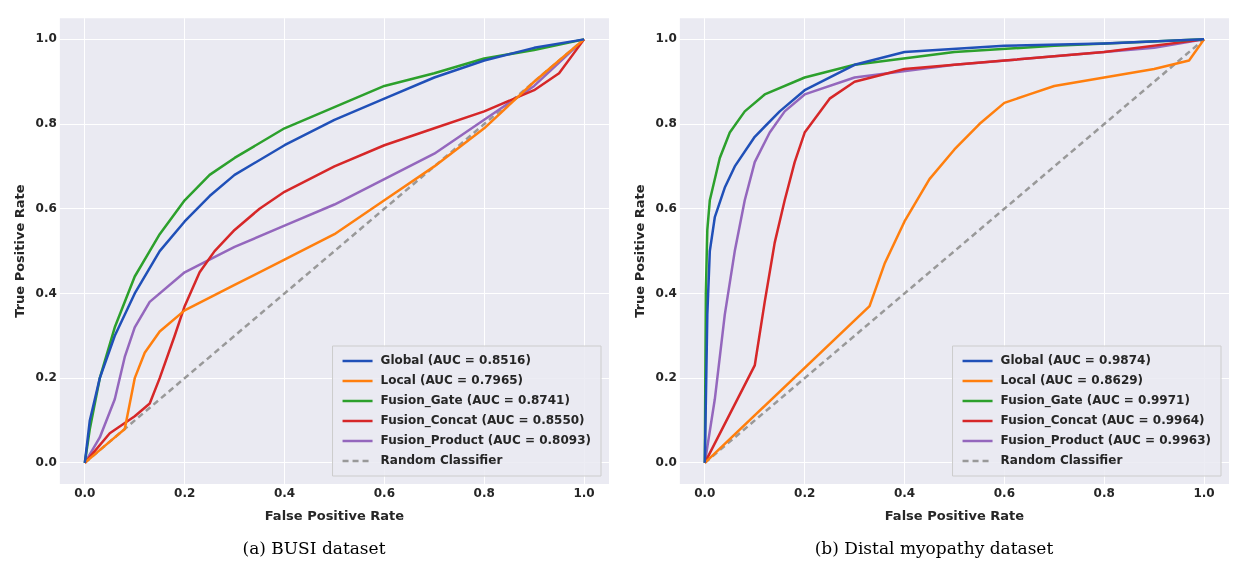 The height and width of the screenshot is (569, 1255). What do you see at coordinates (486, 441) in the screenshot?
I see `legend-label: Fusion_Product (AUC = 0.8093)` at bounding box center [486, 441].